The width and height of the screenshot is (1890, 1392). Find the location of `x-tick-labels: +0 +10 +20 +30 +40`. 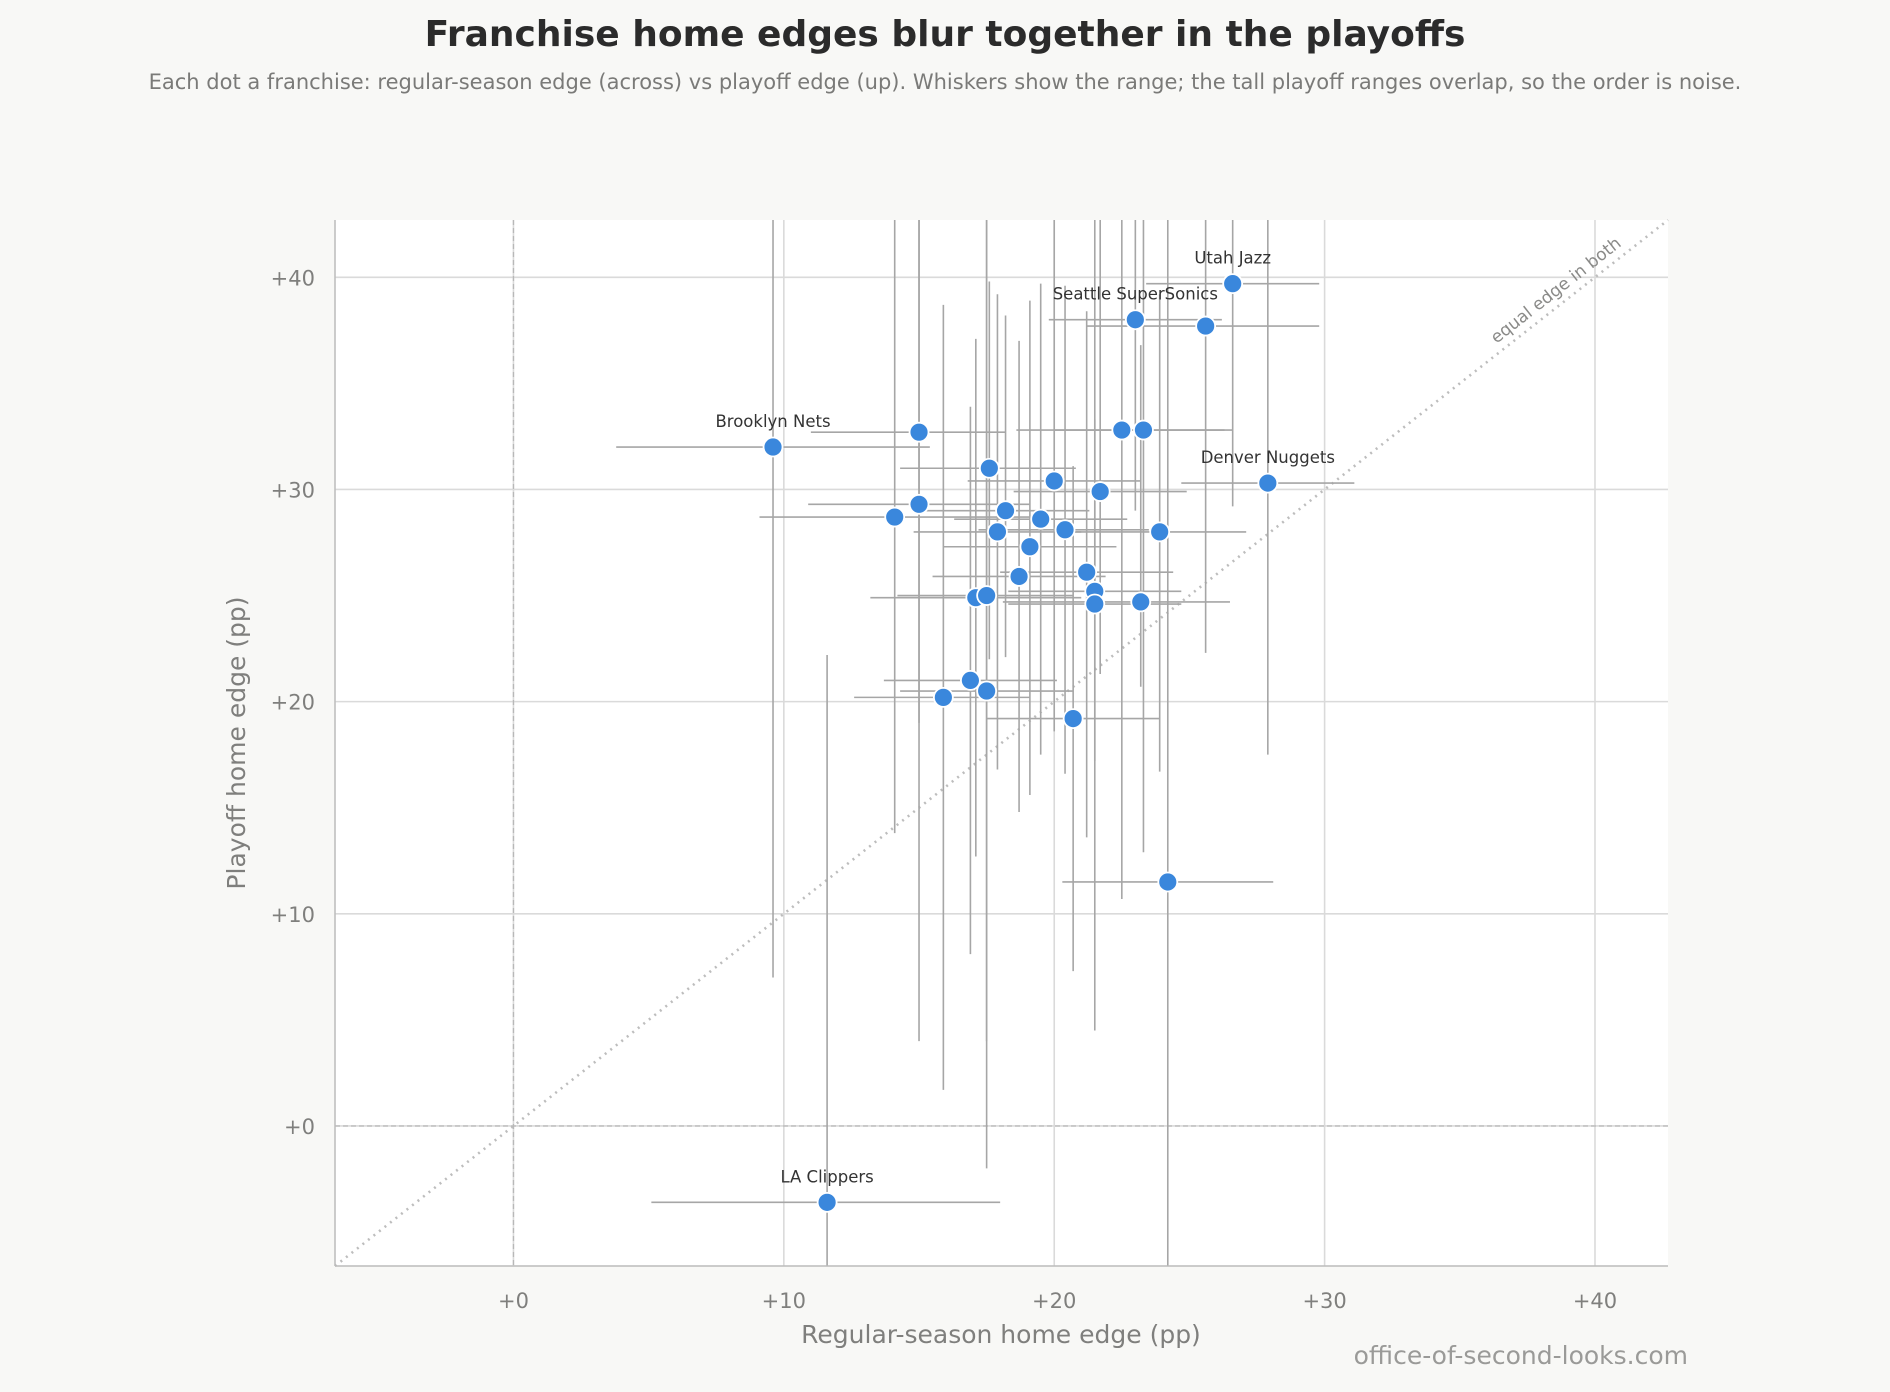

x-tick-labels: +0 +10 +20 +30 +40 is located at coordinates (1057, 1301).